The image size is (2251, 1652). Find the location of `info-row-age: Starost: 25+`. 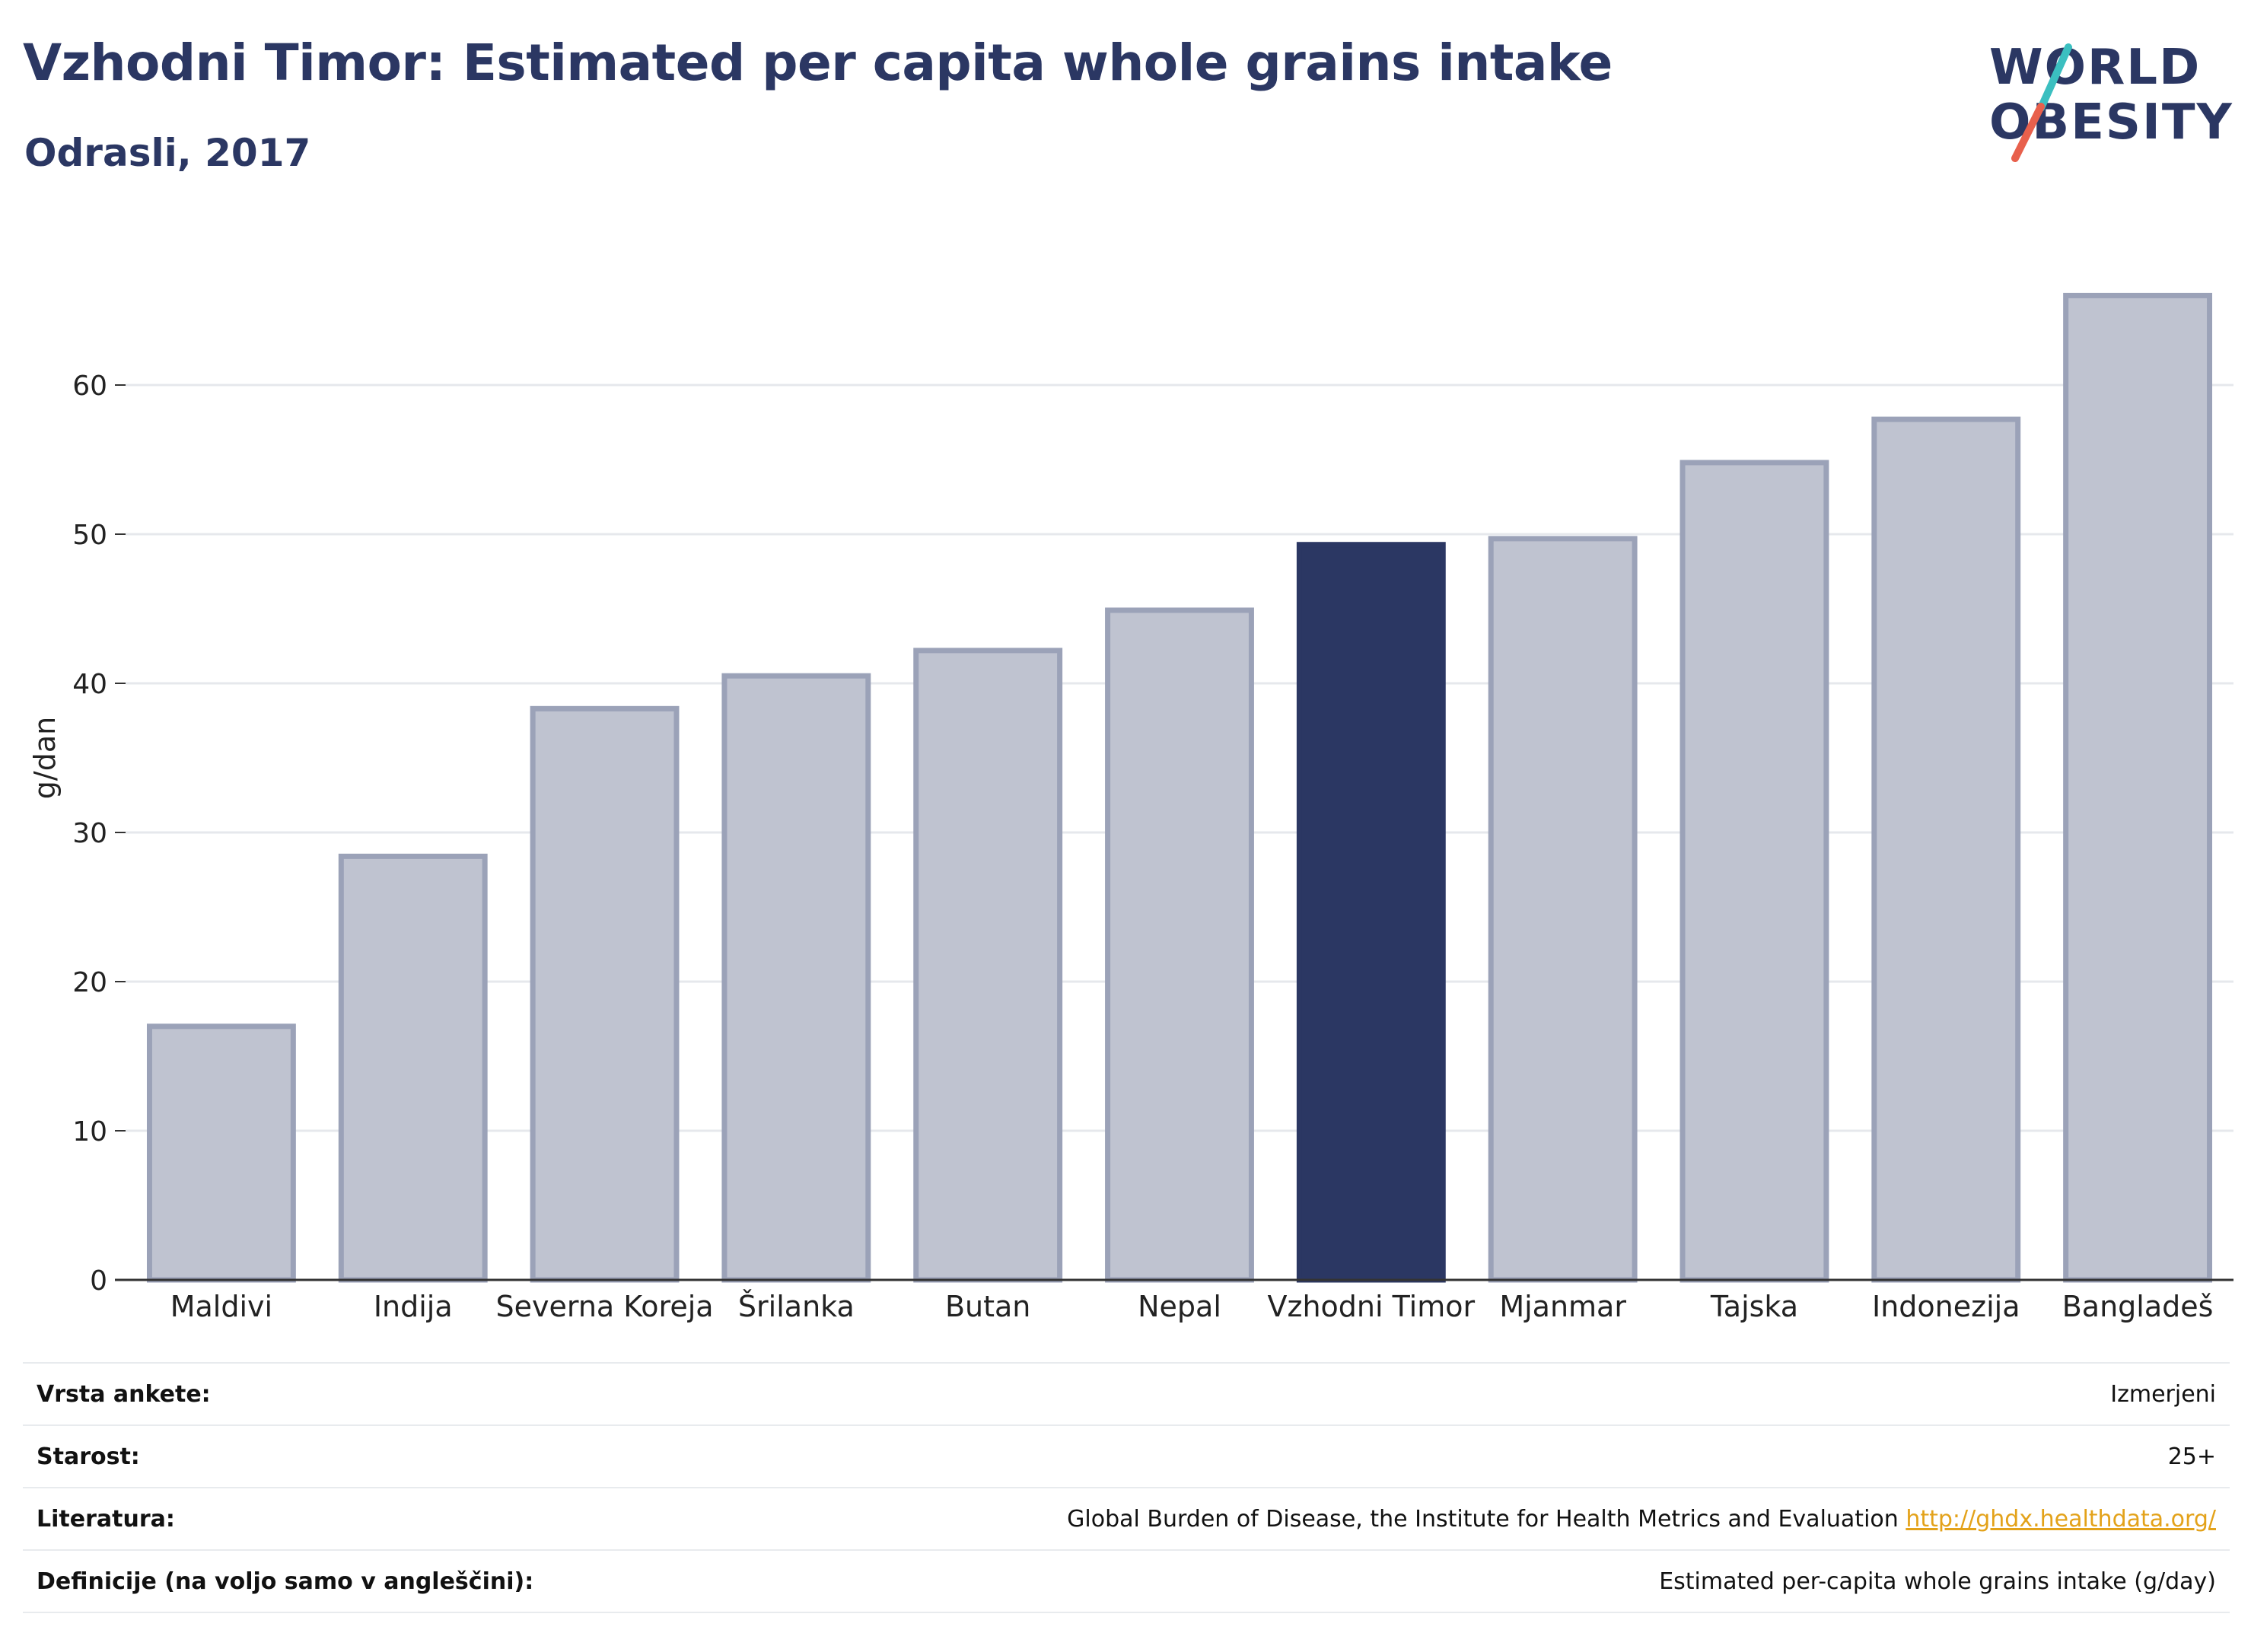

info-row-age: Starost: 25+ is located at coordinates (1126, 1456).